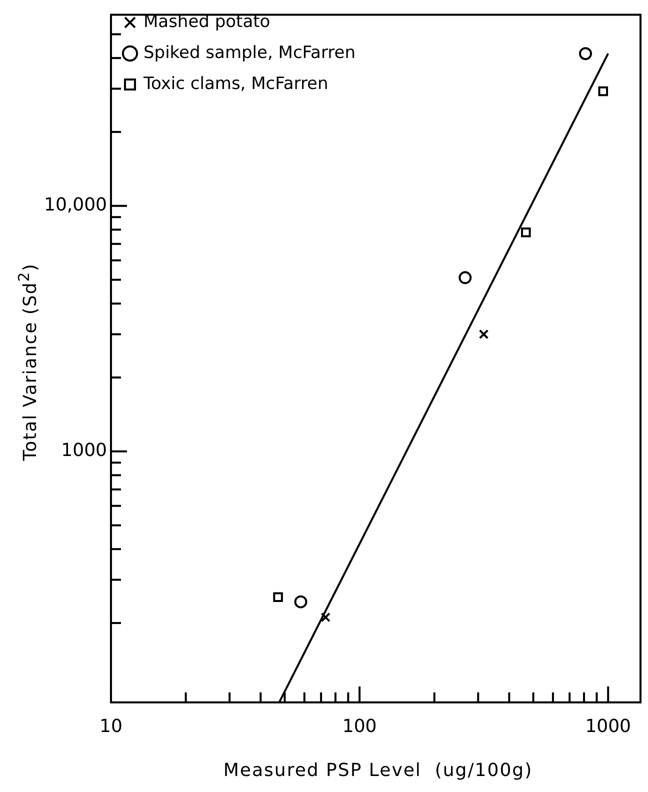  Describe the element at coordinates (111, 726) in the screenshot. I see `x-tick-label: 10` at that location.